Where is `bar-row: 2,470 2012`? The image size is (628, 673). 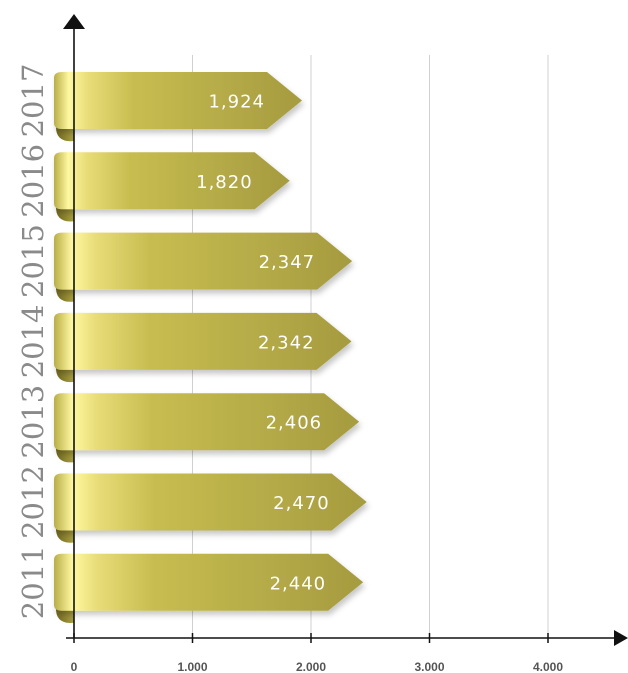
bar-row: 2,470 2012 is located at coordinates (191, 504).